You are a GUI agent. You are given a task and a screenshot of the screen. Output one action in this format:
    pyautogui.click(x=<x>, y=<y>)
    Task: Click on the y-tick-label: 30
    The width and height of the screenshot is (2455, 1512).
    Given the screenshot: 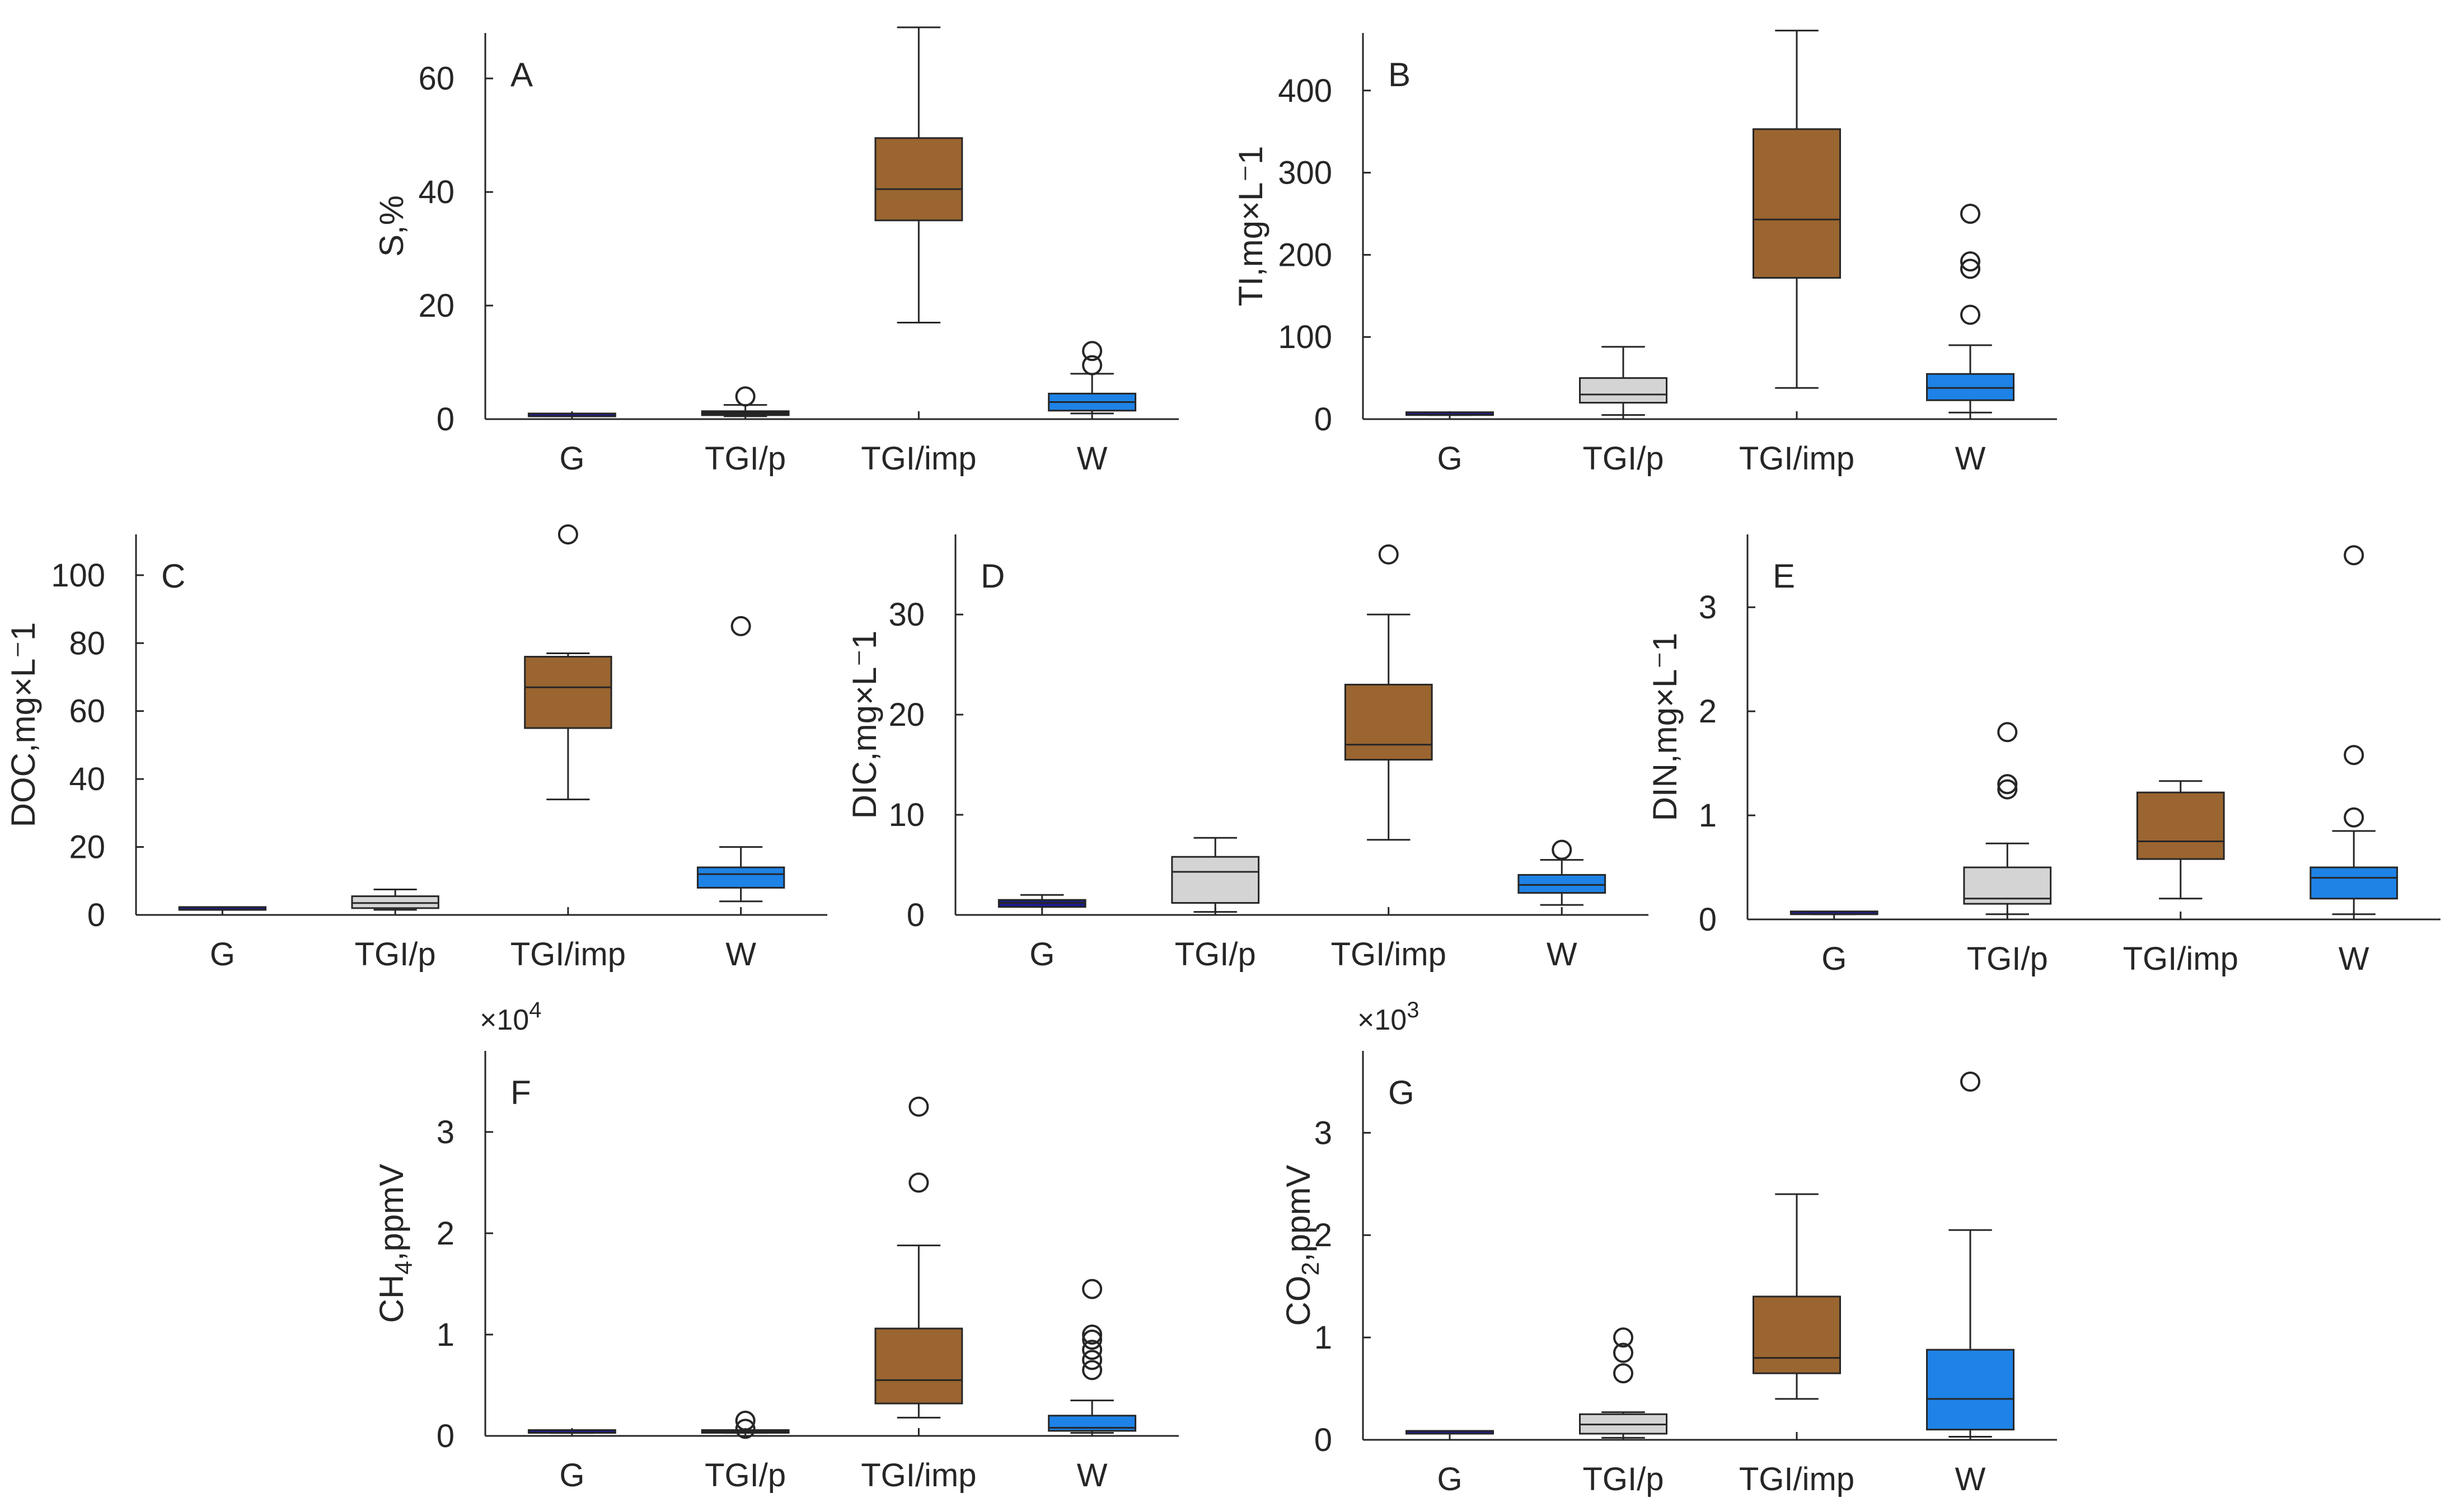 What is the action you would take?
    pyautogui.click(x=907, y=615)
    